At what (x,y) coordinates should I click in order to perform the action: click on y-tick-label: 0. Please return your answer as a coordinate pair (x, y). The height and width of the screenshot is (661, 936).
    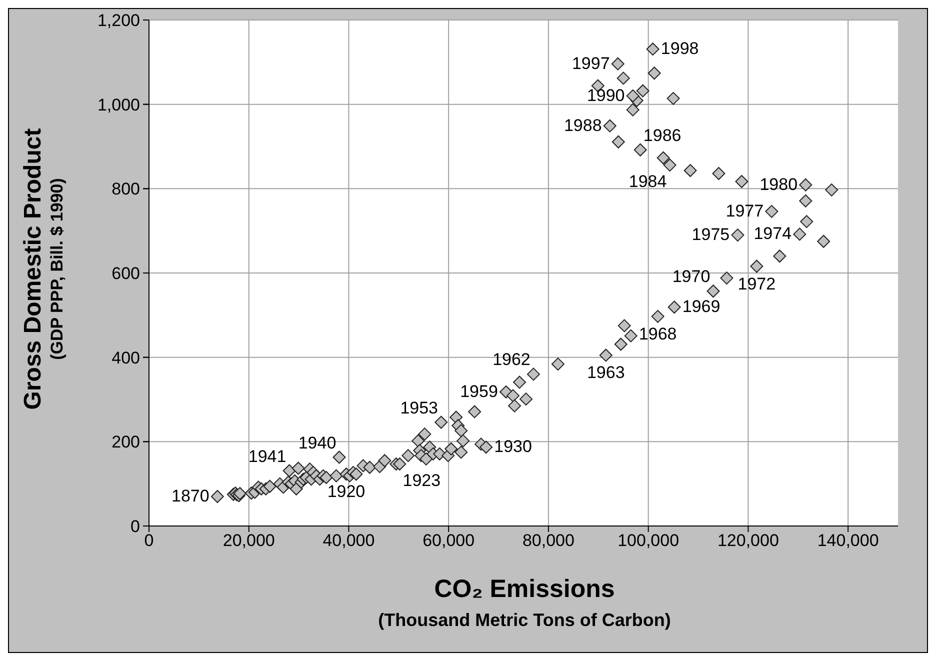
    Looking at the image, I should click on (135, 526).